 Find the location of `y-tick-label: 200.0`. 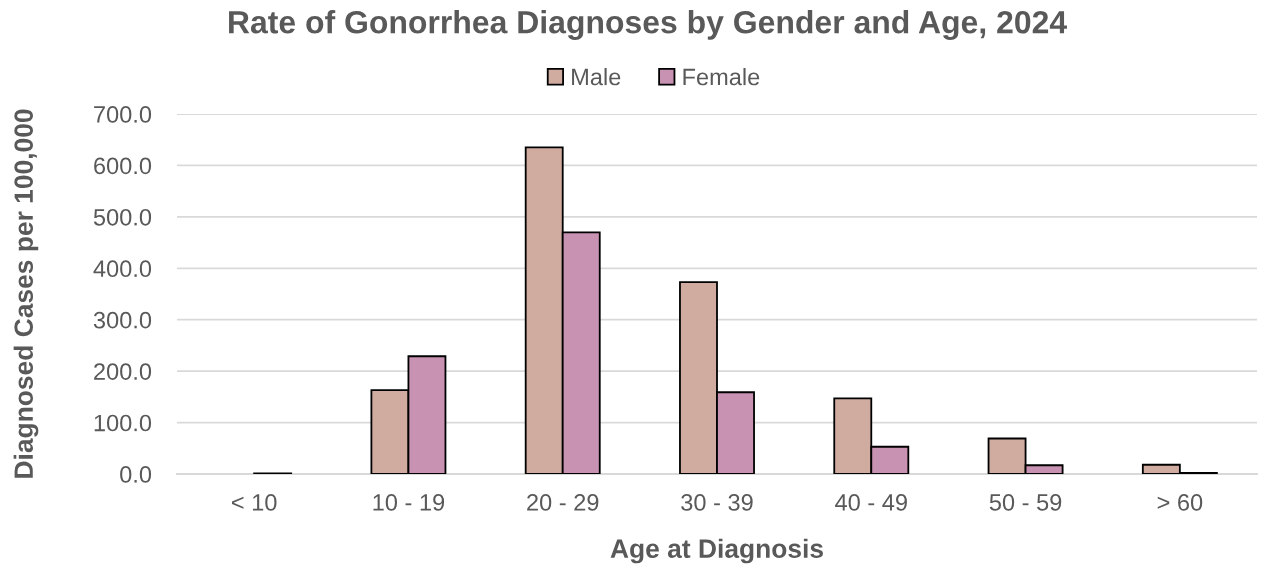

y-tick-label: 200.0 is located at coordinates (123, 371).